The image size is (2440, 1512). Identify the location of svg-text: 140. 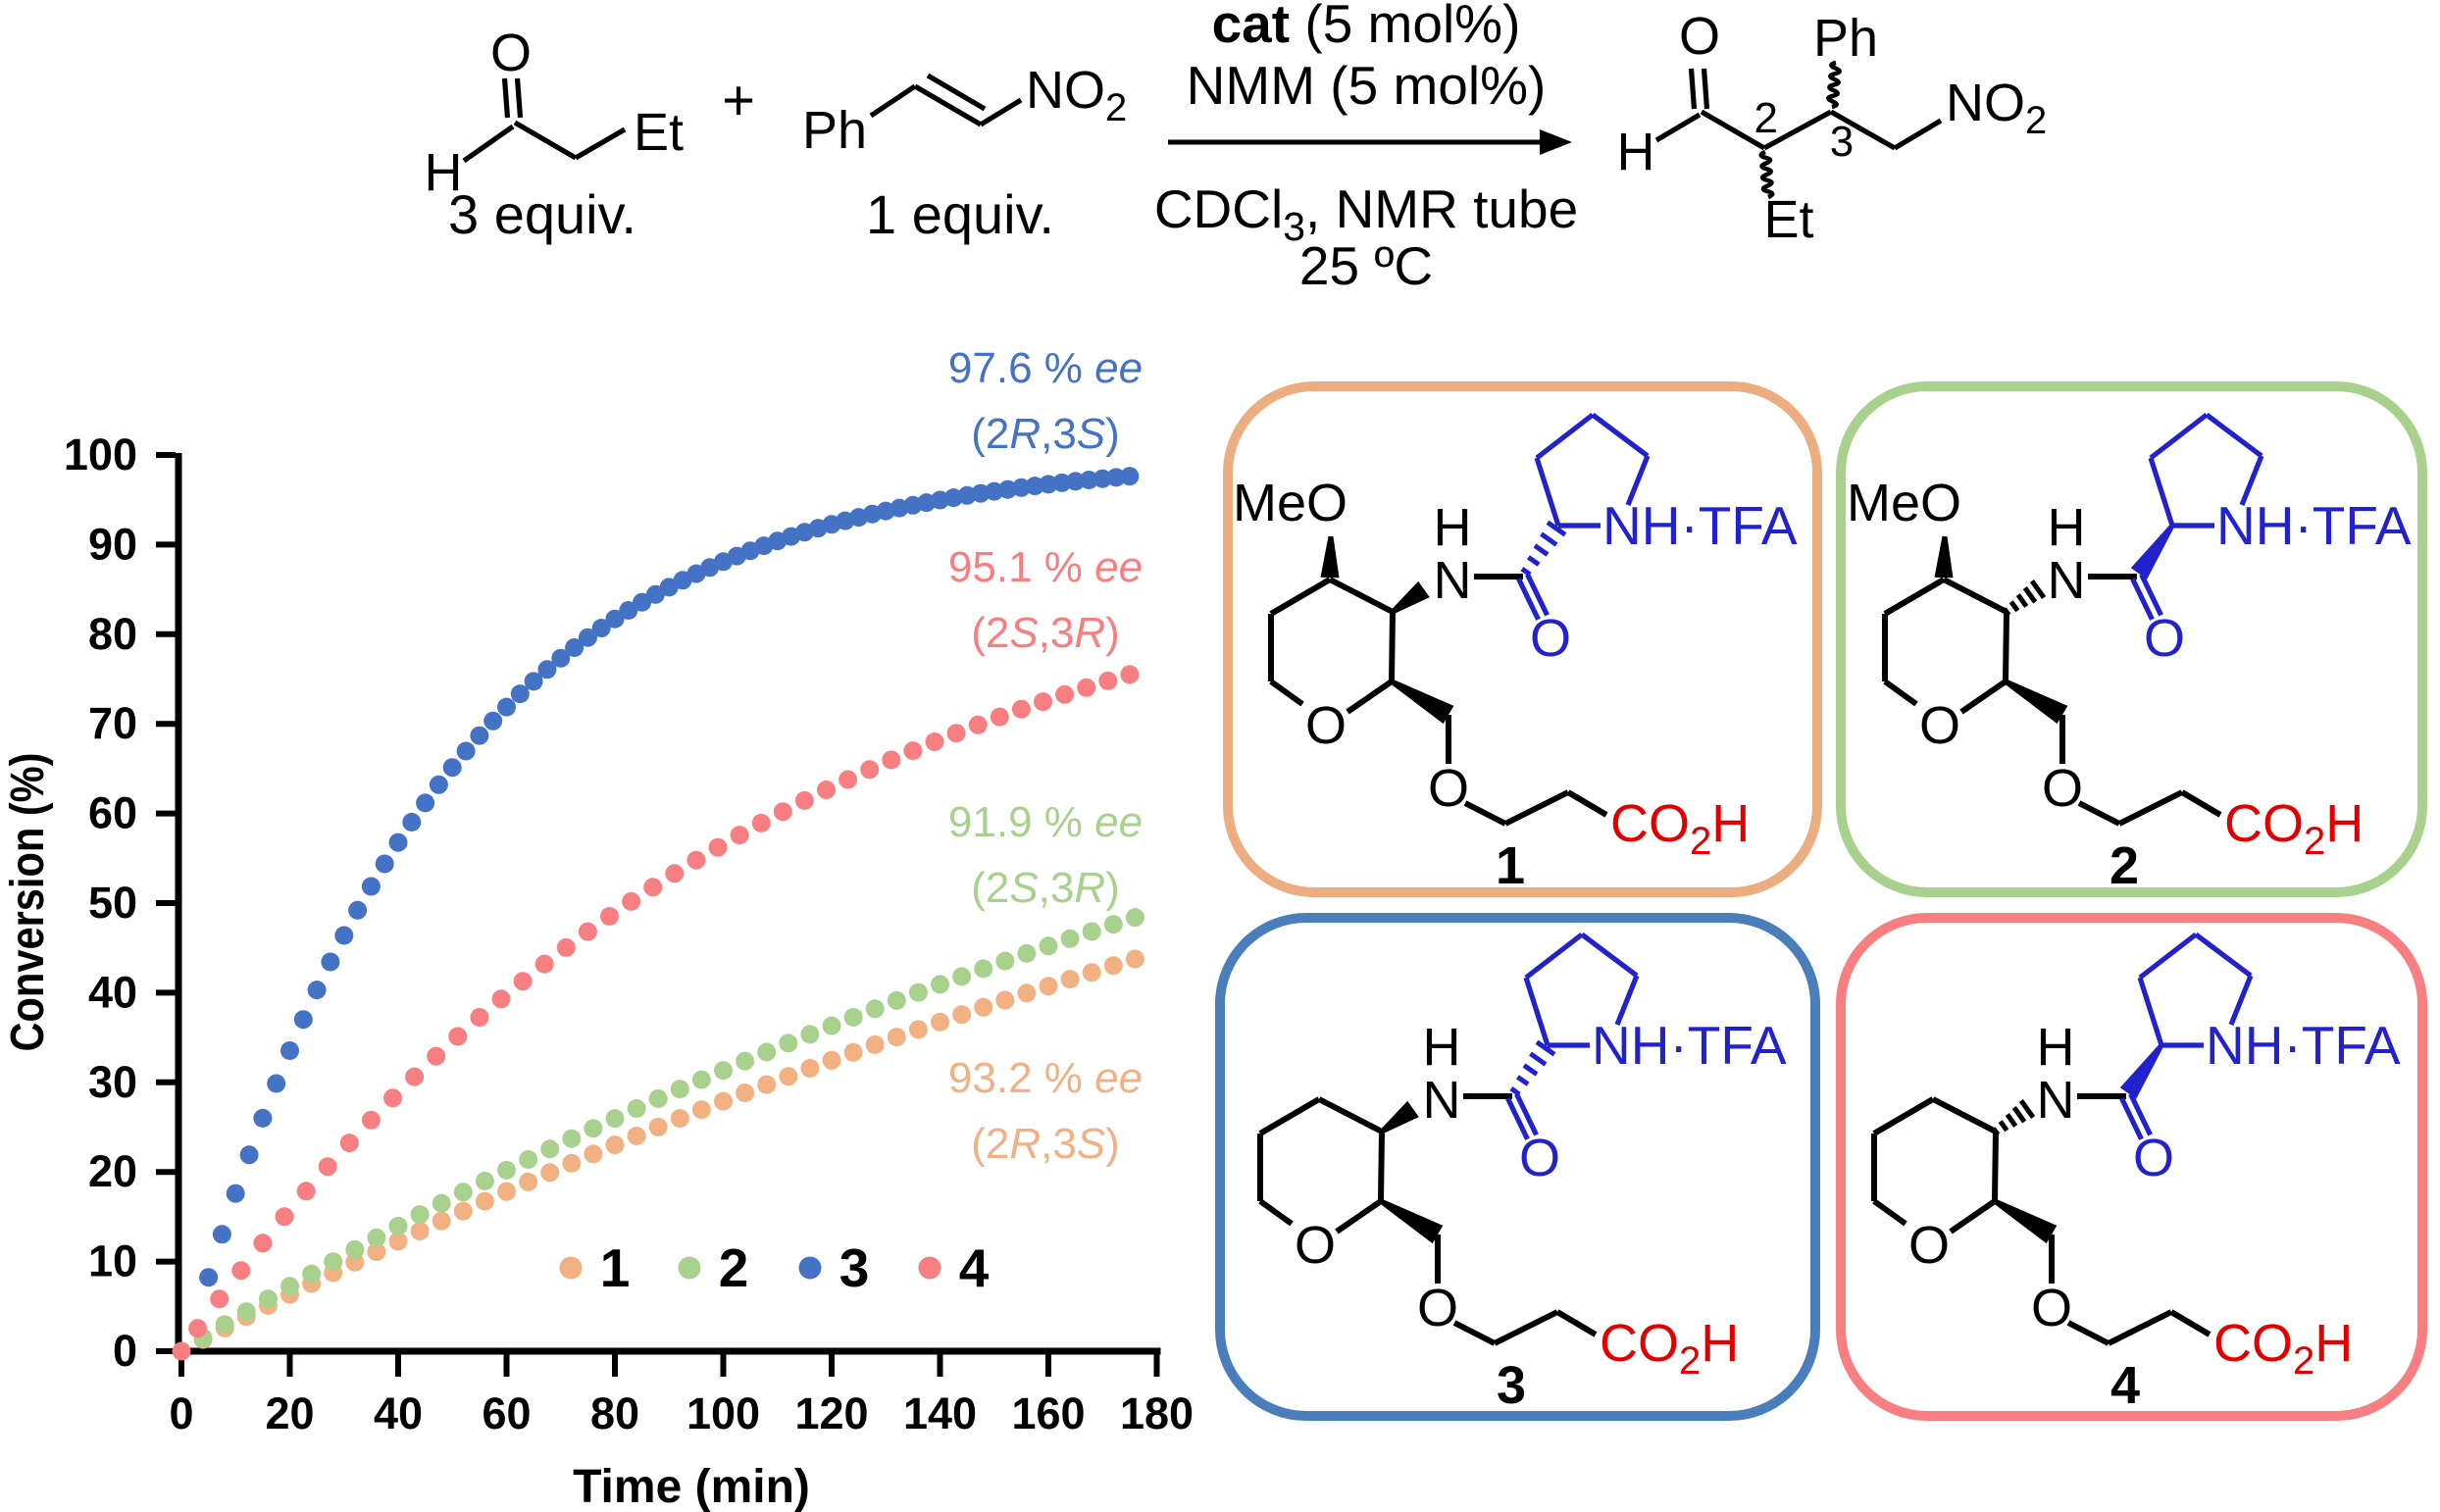
(940, 1413).